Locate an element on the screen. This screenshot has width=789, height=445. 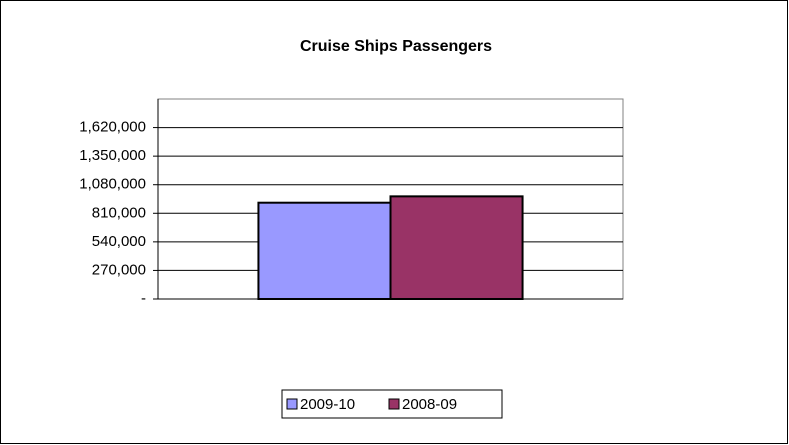
y-tick-label: - is located at coordinates (143, 298).